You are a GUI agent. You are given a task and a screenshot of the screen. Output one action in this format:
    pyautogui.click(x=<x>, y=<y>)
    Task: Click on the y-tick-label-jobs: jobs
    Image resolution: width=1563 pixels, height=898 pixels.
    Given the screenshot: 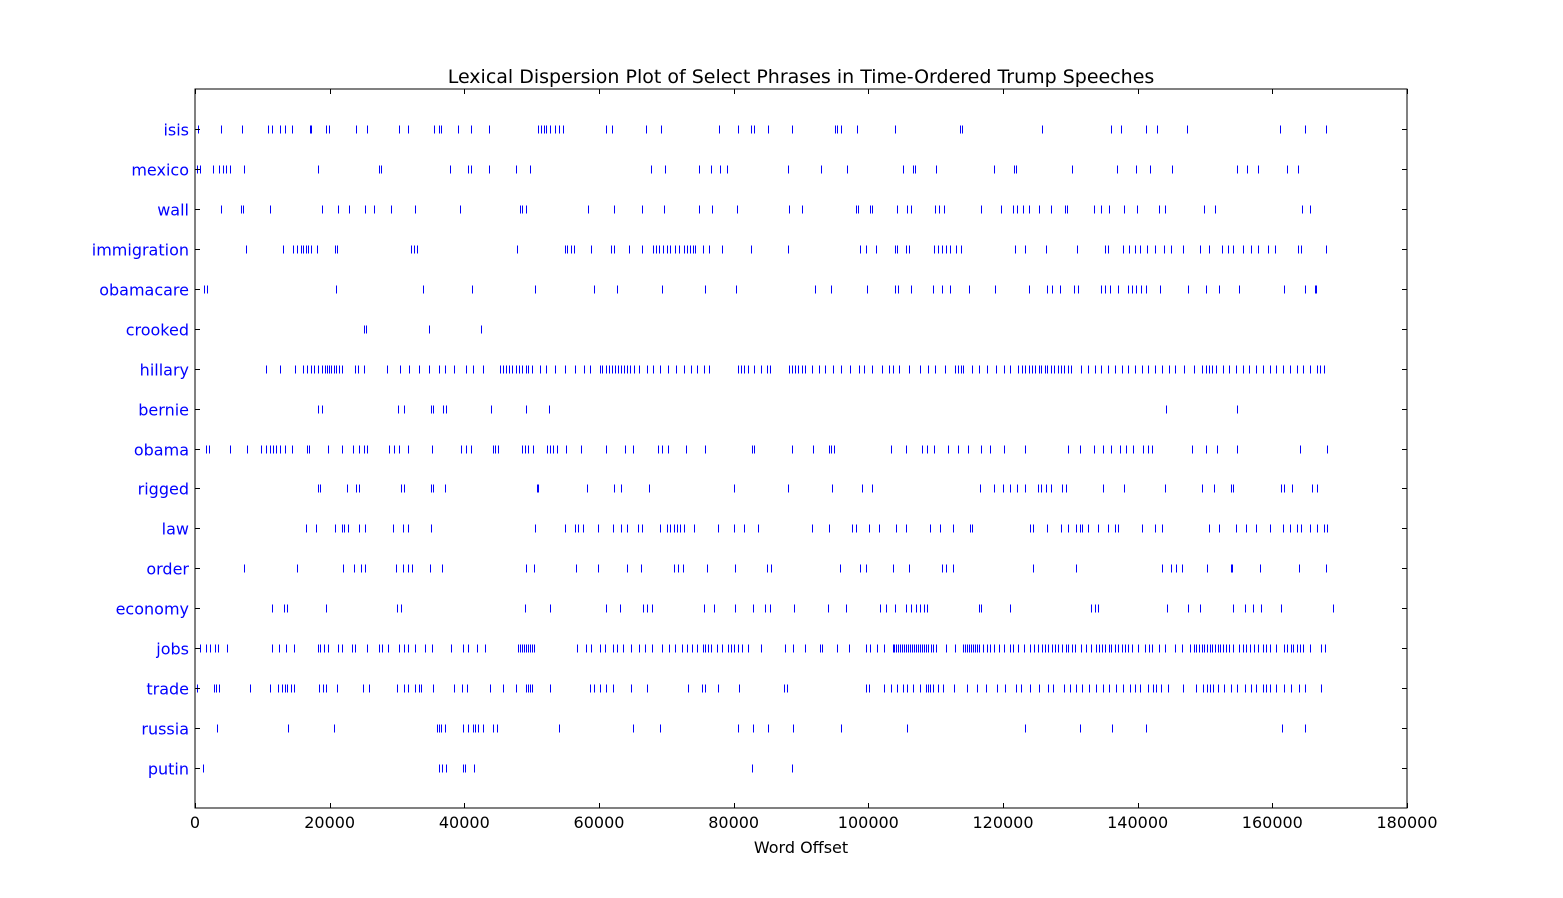 What is the action you would take?
    pyautogui.click(x=172, y=649)
    